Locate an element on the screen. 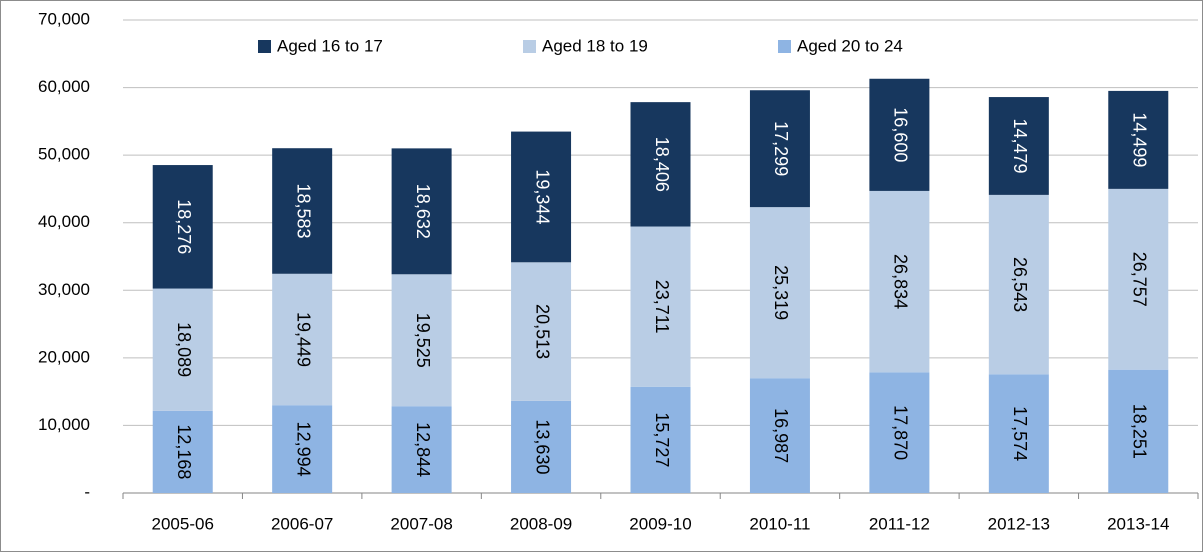 The width and height of the screenshot is (1203, 552). data-label: 15,727 is located at coordinates (662, 439).